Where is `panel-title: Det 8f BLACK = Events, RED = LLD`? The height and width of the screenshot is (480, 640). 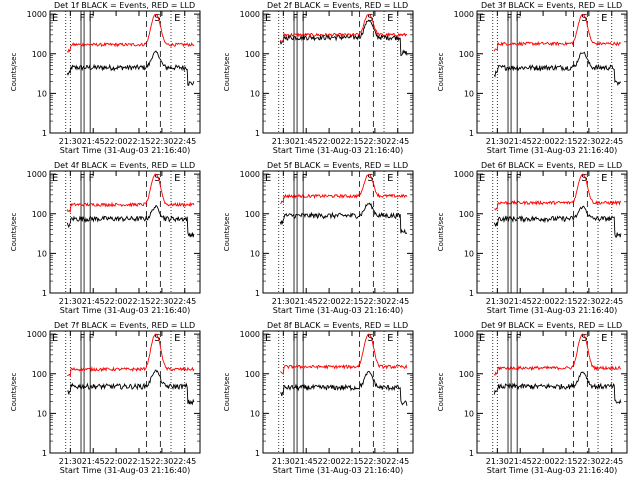 panel-title: Det 8f BLACK = Events, RED = LLD is located at coordinates (337, 325).